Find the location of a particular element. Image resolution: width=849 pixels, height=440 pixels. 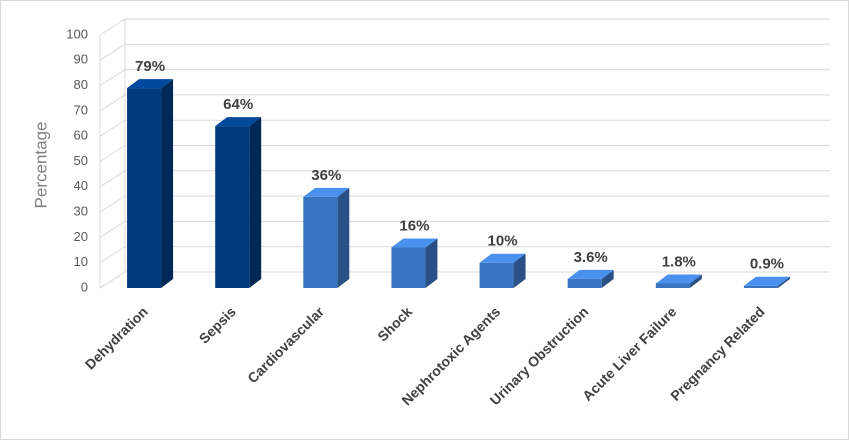

y-tick-label: 60 is located at coordinates (81, 135).